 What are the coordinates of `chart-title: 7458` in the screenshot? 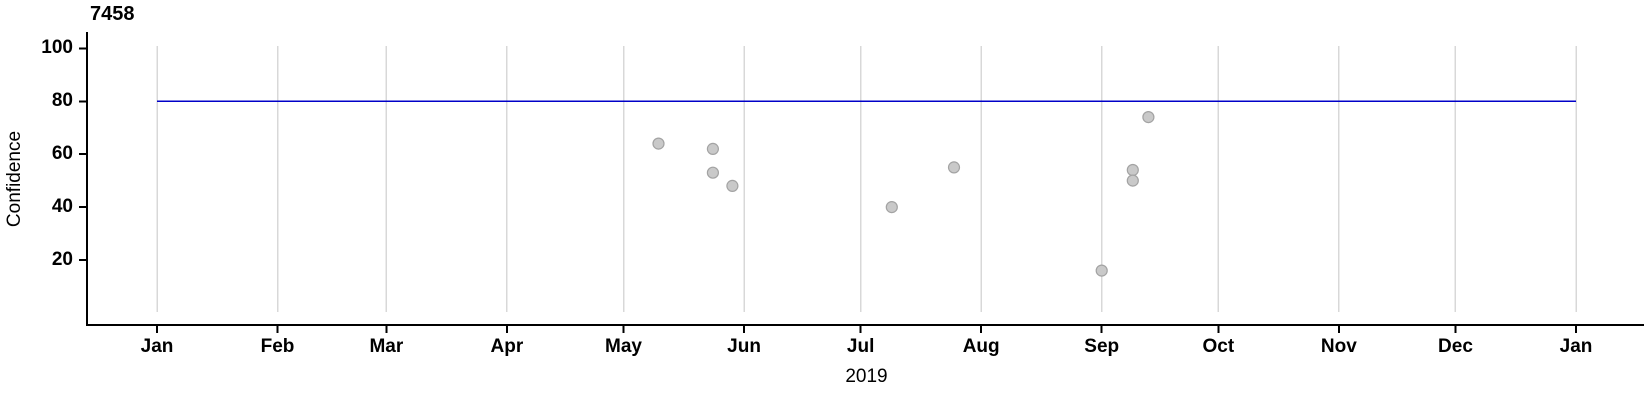 It's located at (112, 14).